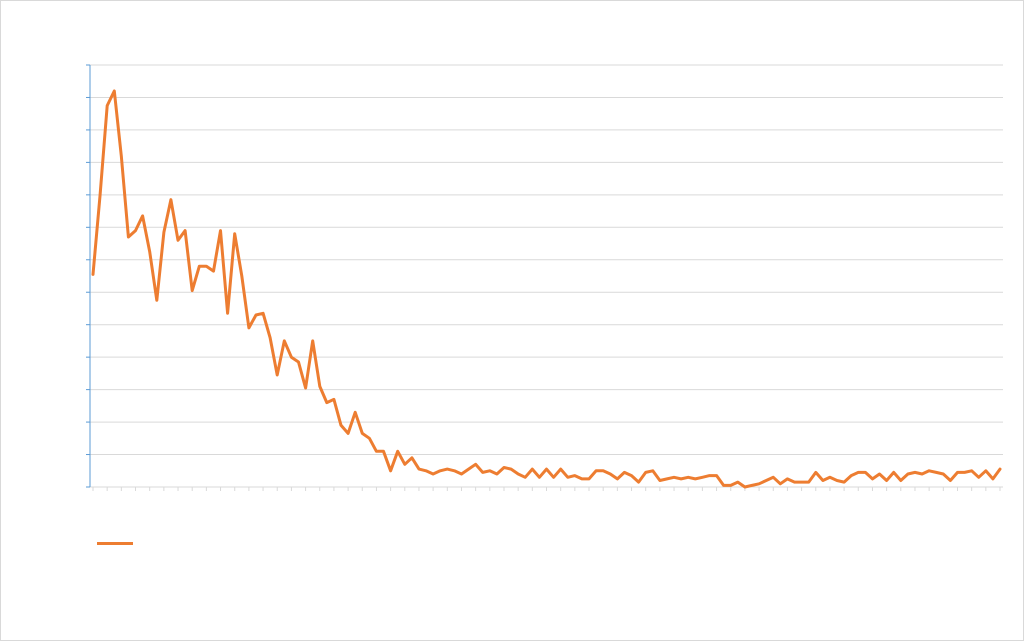  What do you see at coordinates (115, 543) in the screenshot?
I see `legend-swatch` at bounding box center [115, 543].